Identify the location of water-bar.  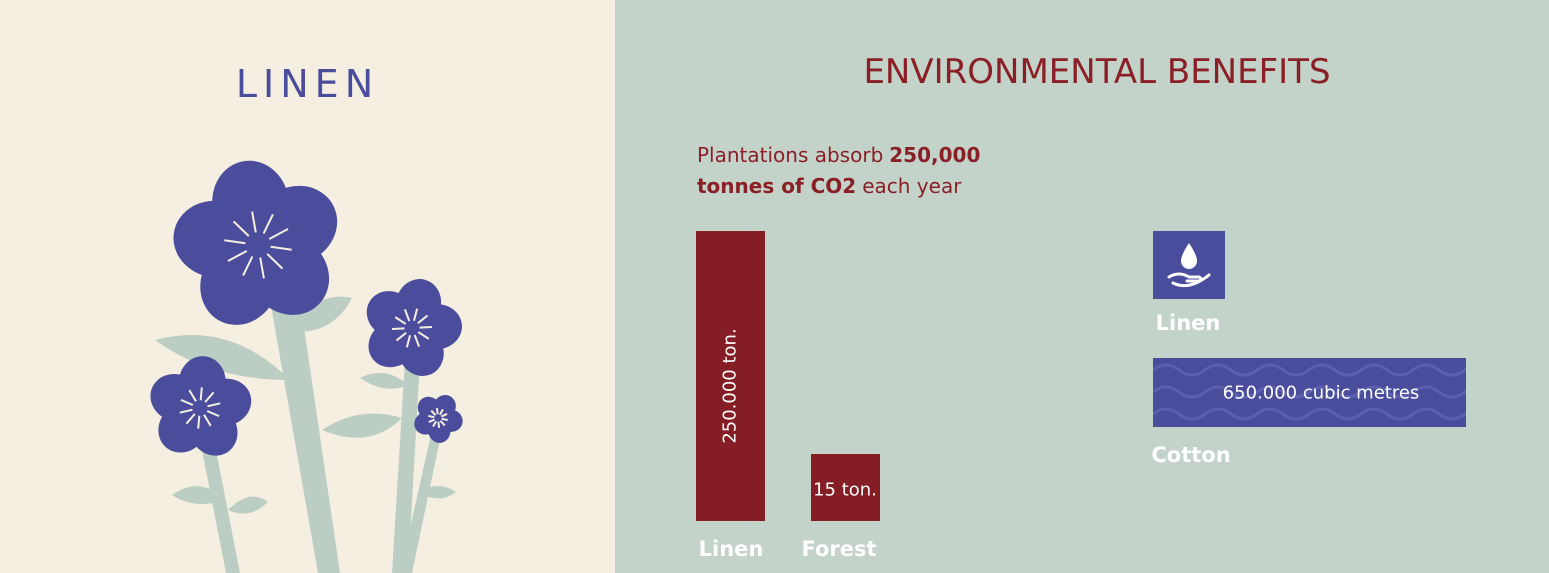
(1309, 392).